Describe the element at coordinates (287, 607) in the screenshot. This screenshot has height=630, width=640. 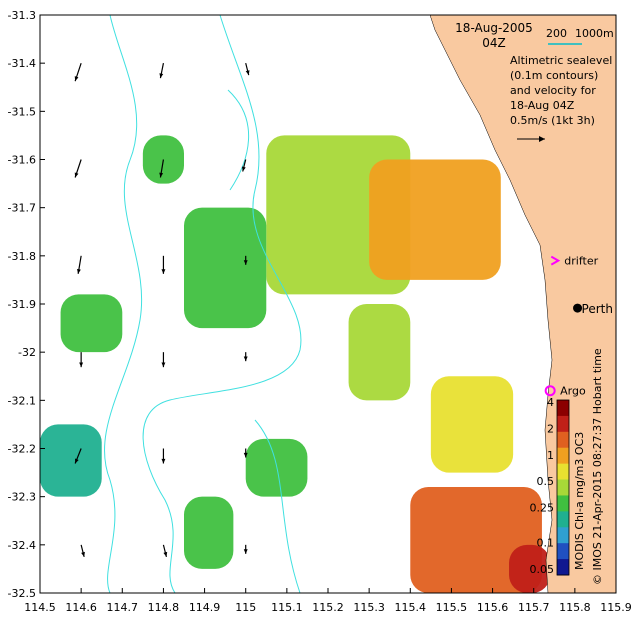
I see `x-tick-label: 115.1` at that location.